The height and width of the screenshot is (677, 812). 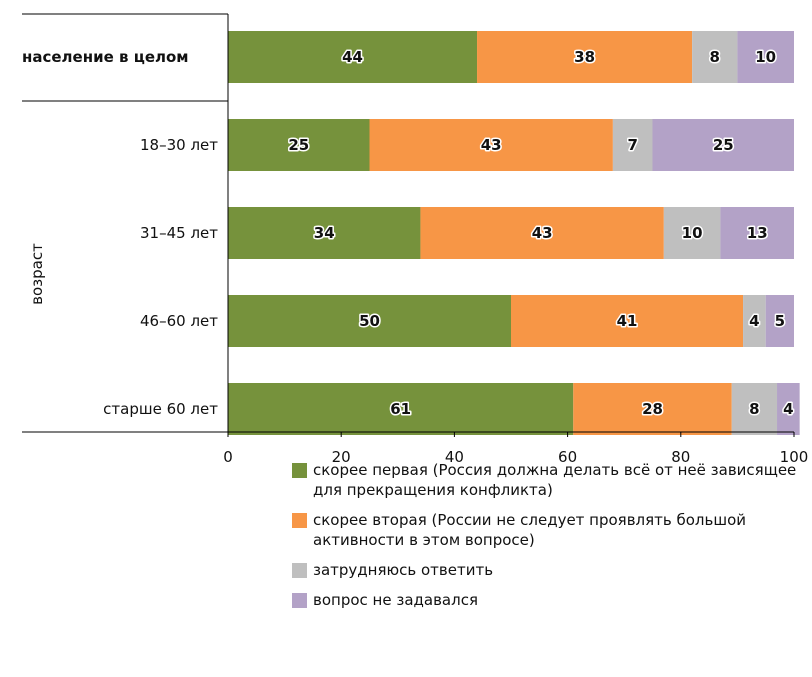 I want to click on data-label-3-1: 34, so click(x=324, y=233).